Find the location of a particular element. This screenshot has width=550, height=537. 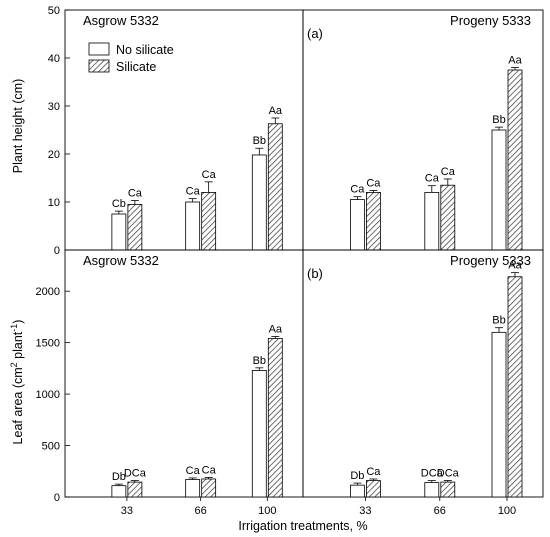

y-axis-label-plant-height: Plant height (cm) is located at coordinates (18, 126).